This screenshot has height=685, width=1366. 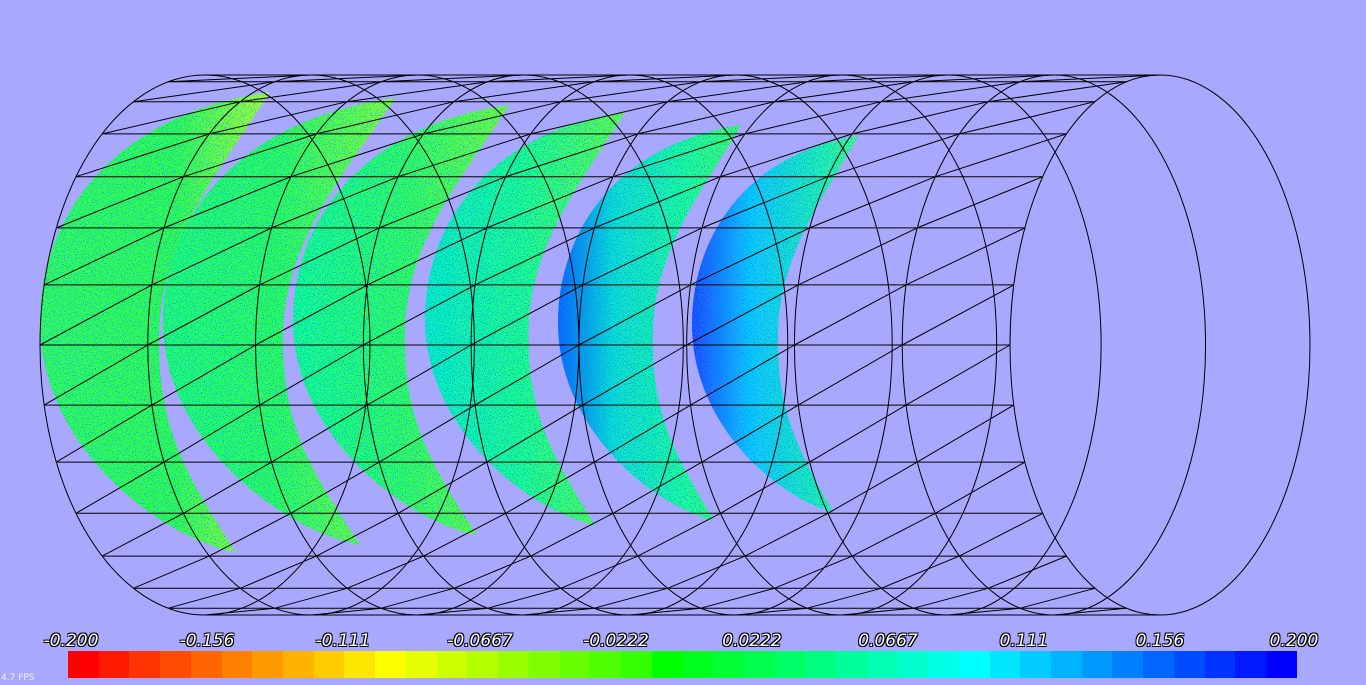 I want to click on scale-label: -0.200, so click(x=71, y=641).